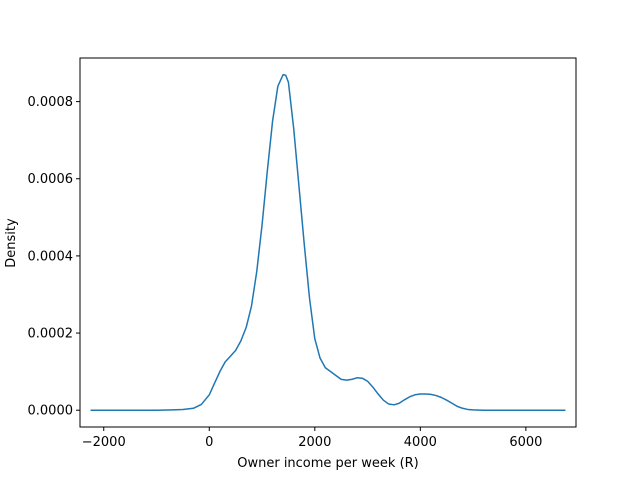 The height and width of the screenshot is (480, 640). I want to click on x-tick-label: 0, so click(209, 442).